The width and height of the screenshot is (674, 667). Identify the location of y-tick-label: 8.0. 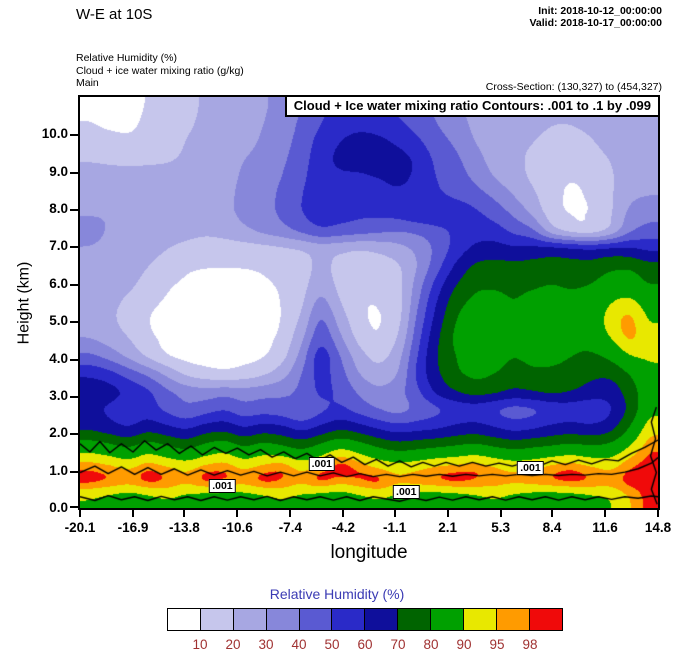
(58, 209).